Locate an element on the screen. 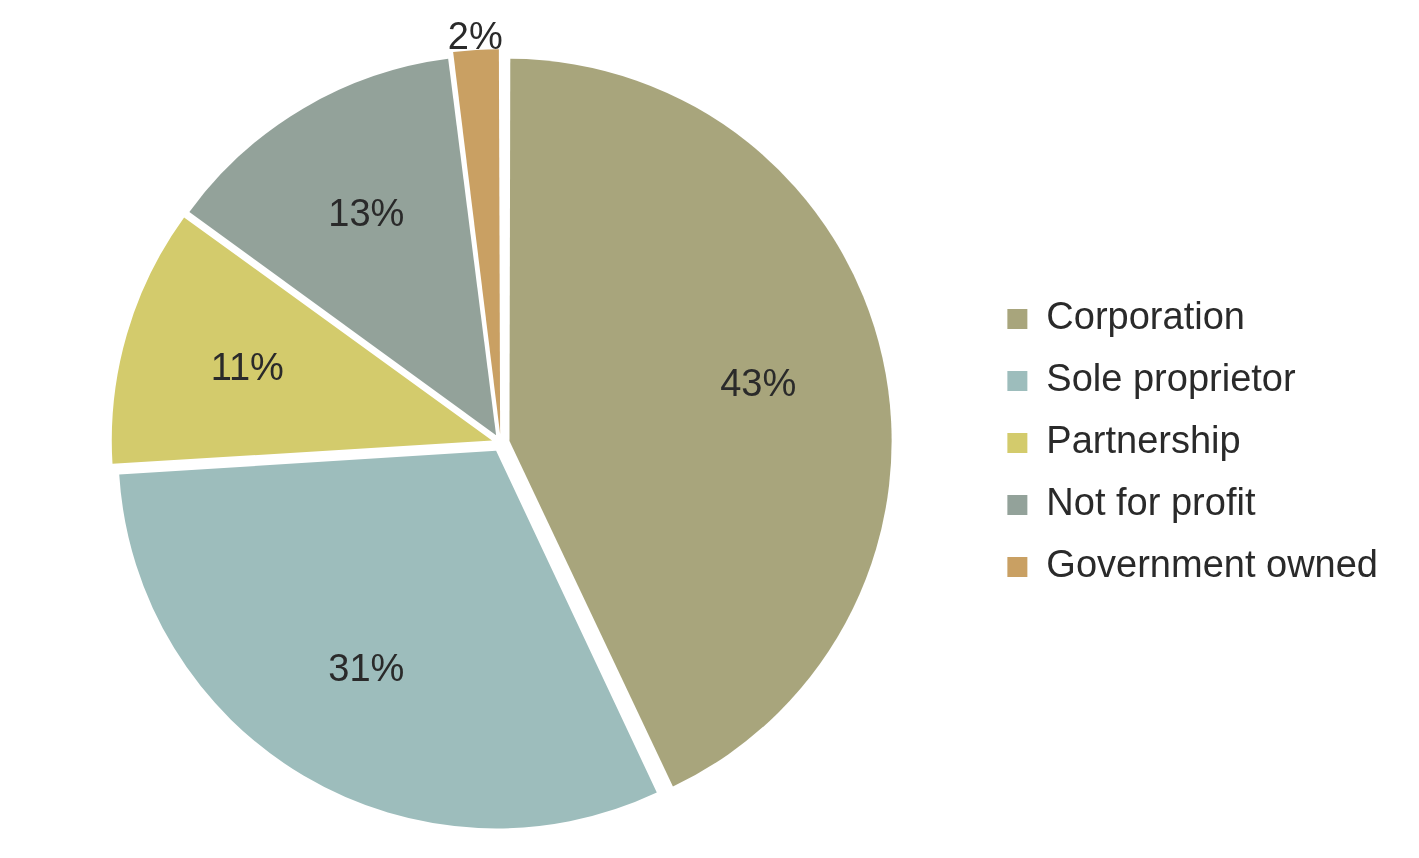 Image resolution: width=1419 pixels, height=858 pixels. data-label: 31% is located at coordinates (366, 667).